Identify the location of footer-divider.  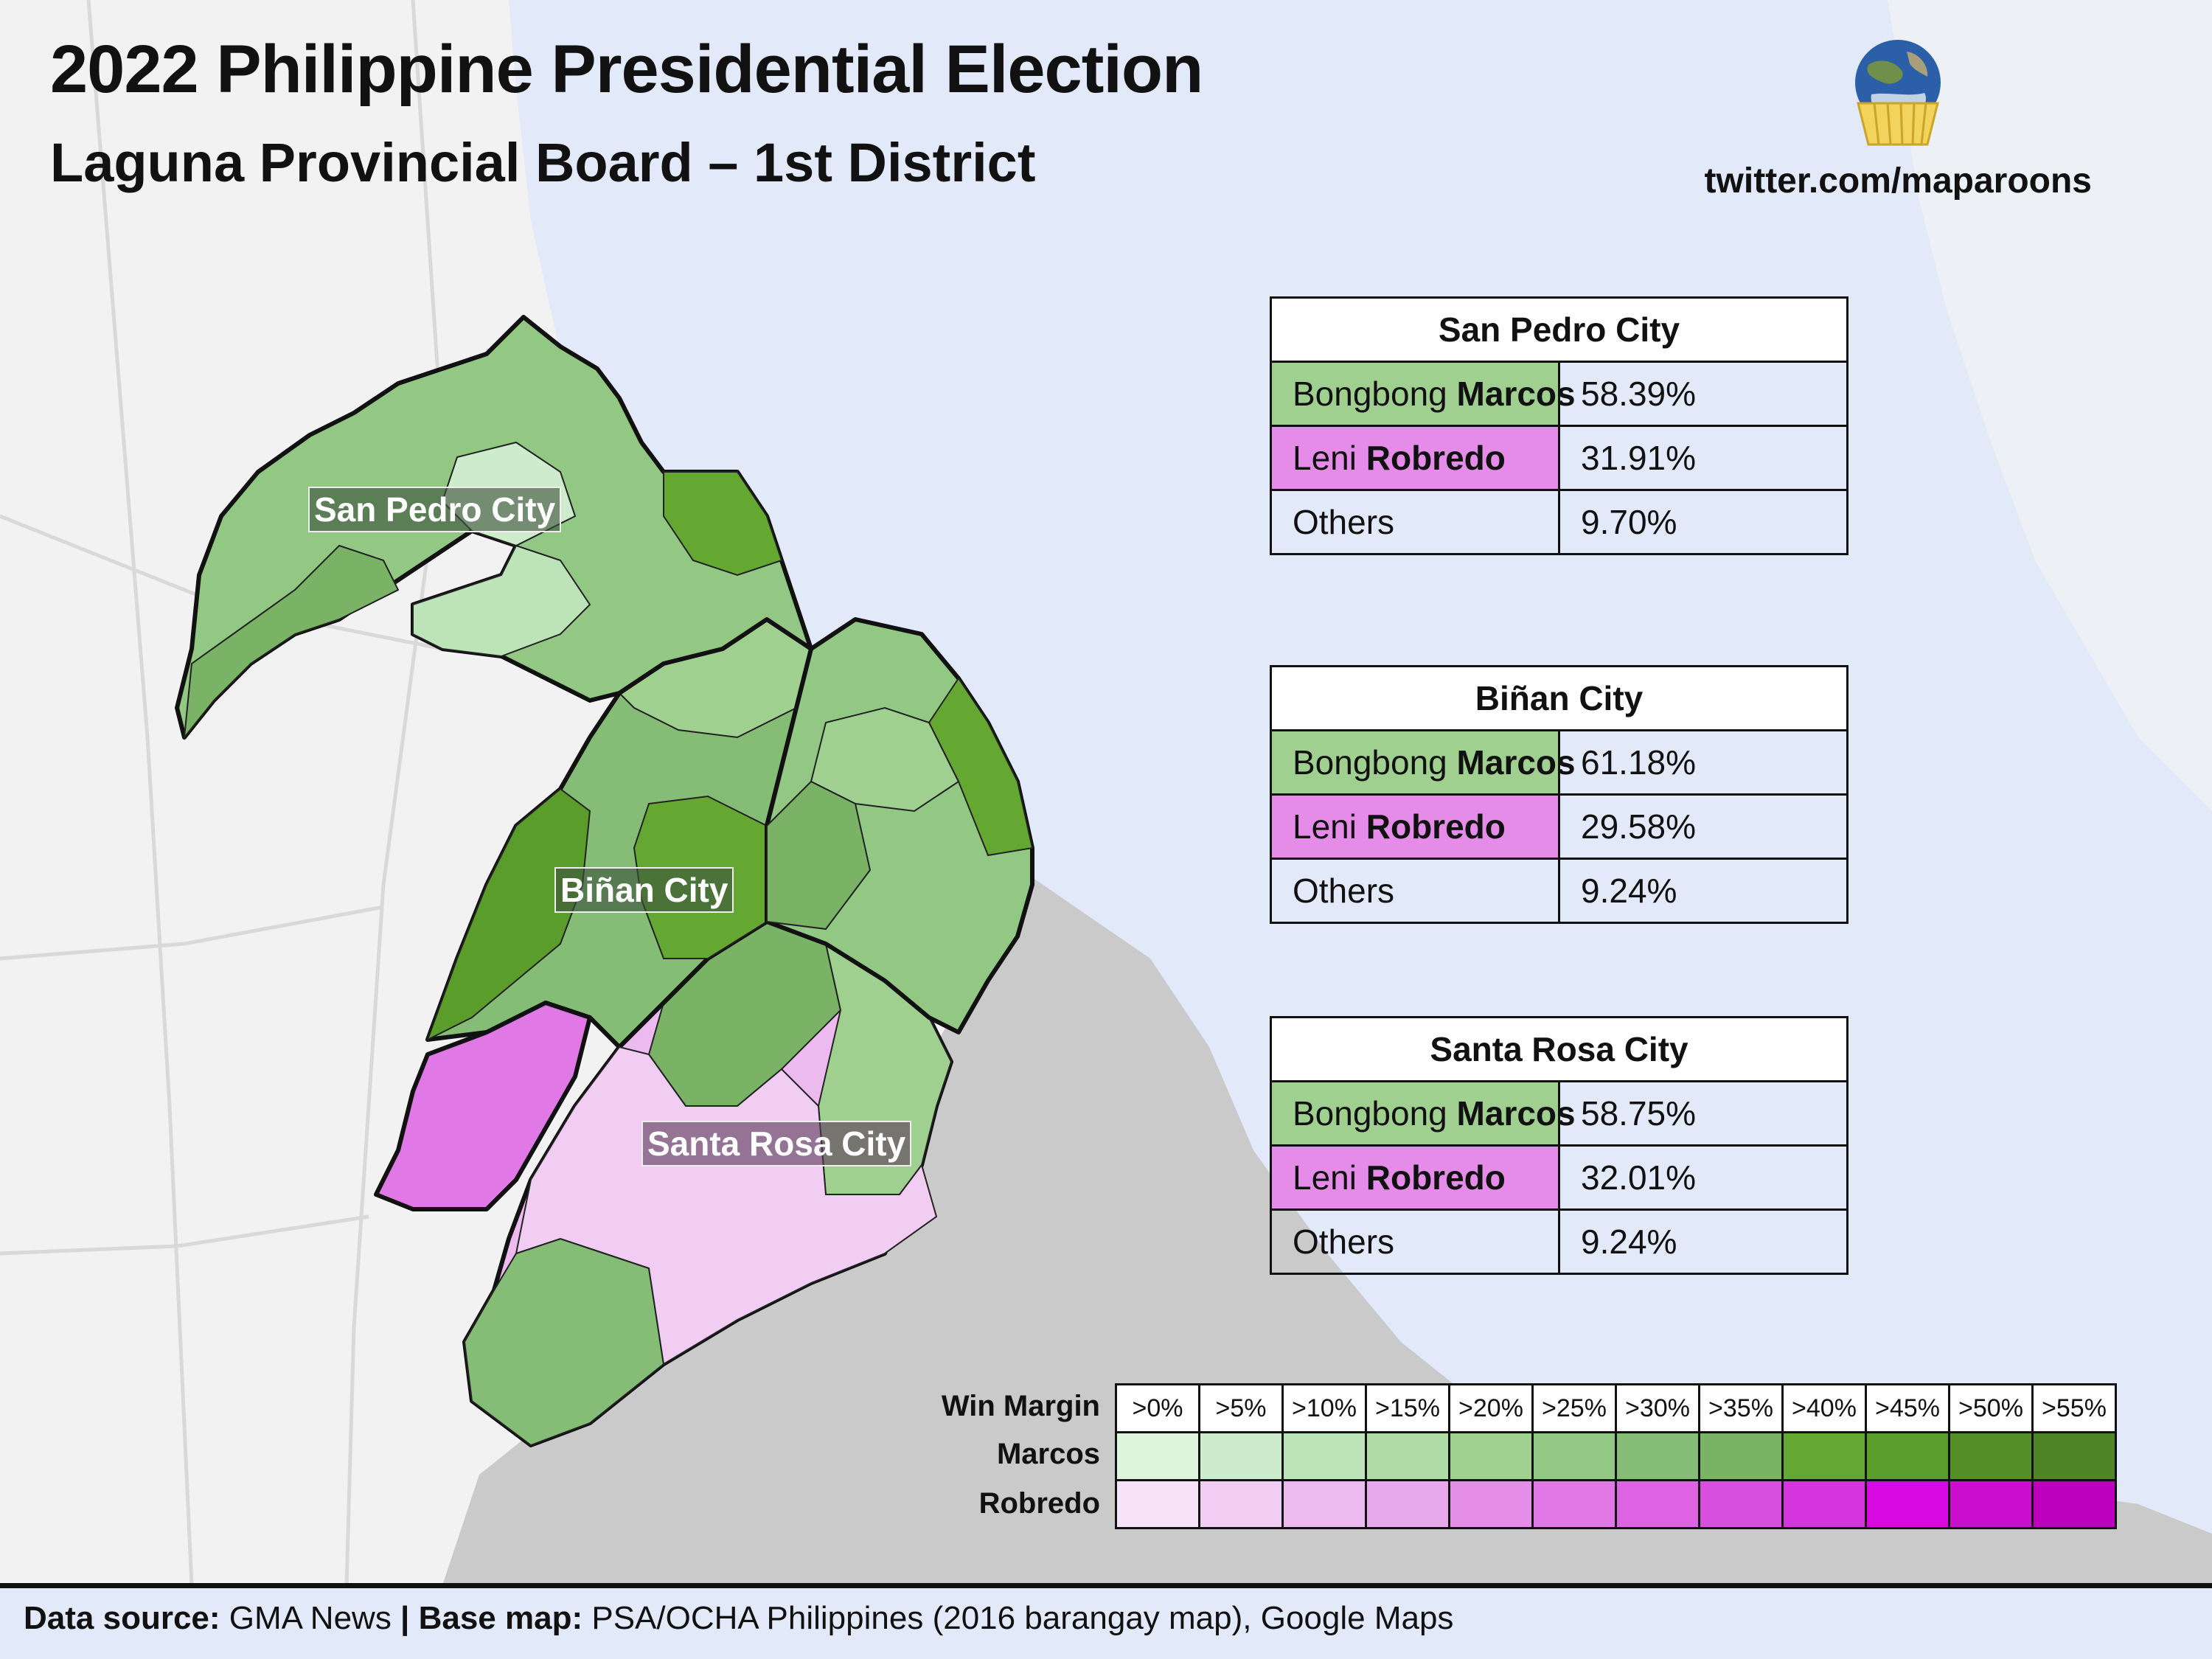
(1106, 1585).